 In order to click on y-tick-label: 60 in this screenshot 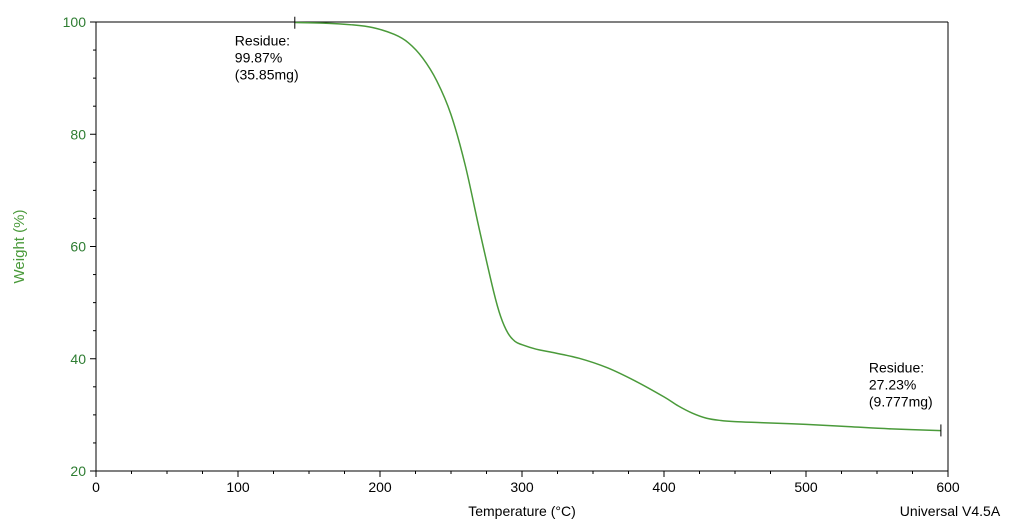, I will do `click(78, 247)`.